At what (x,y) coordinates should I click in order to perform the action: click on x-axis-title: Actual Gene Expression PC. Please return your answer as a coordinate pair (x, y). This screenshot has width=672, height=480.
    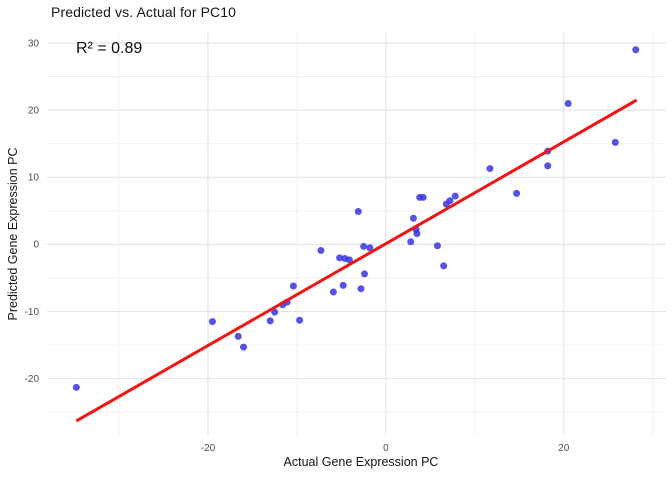
    Looking at the image, I should click on (336, 462).